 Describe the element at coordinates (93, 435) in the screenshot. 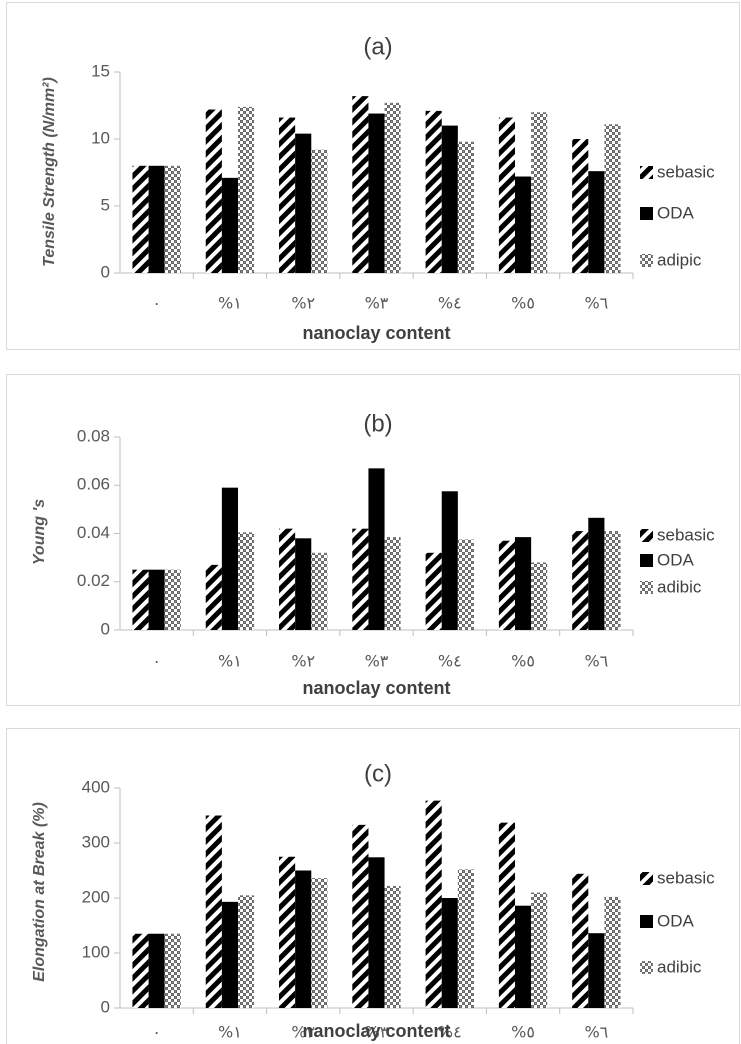

I see `chart-b-y-tick-label: 0.08` at that location.